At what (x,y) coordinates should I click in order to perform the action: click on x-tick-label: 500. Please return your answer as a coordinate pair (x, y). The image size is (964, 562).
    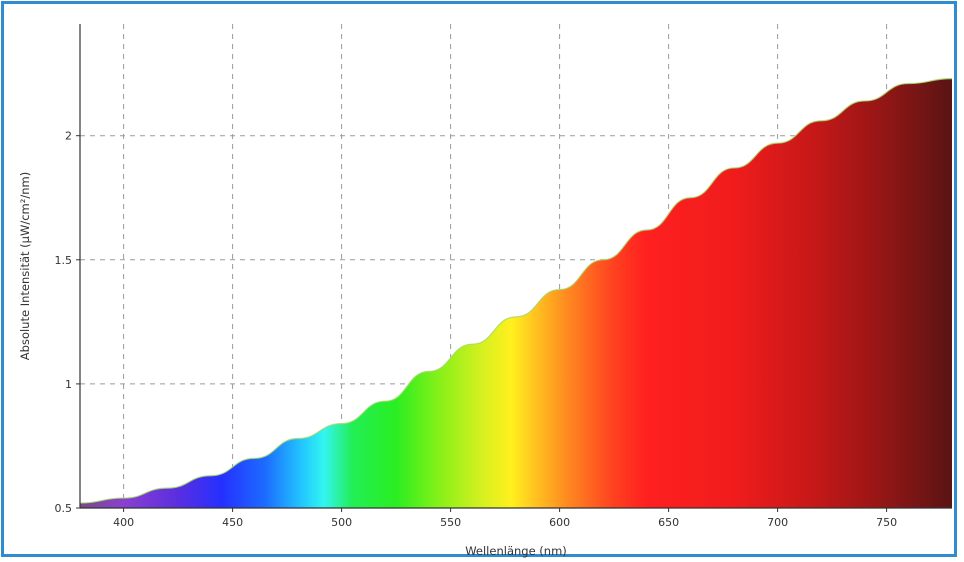
    Looking at the image, I should click on (341, 522).